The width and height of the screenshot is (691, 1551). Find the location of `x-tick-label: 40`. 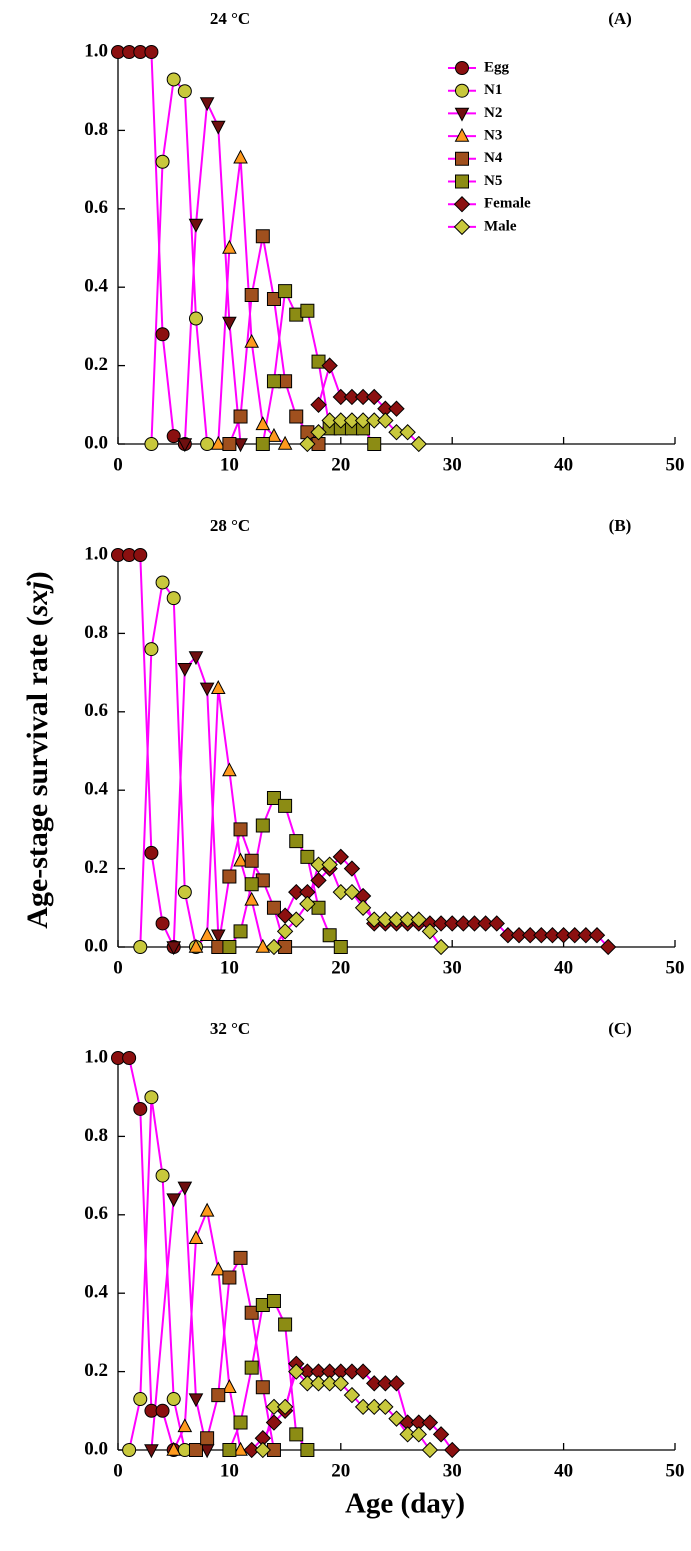

x-tick-label: 40 is located at coordinates (563, 967).